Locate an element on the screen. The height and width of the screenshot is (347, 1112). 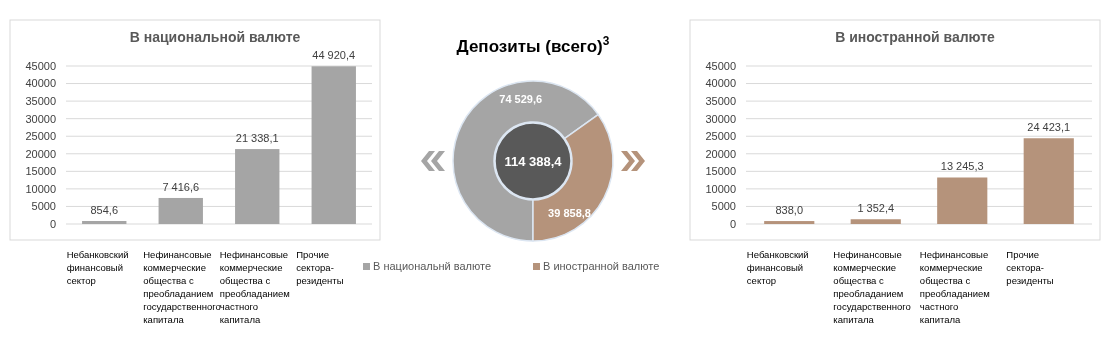
data-label: 13 245,3 is located at coordinates (962, 166).